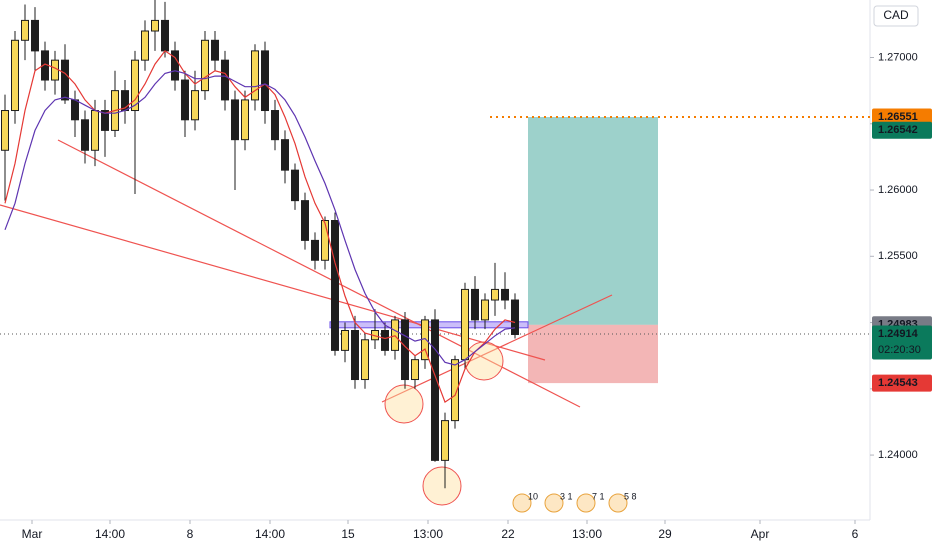 The width and height of the screenshot is (932, 550). I want to click on stop-loss-zone, so click(593, 354).